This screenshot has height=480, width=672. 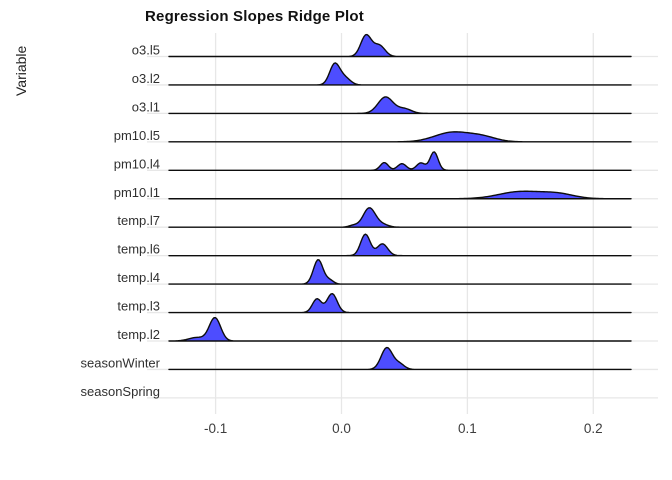 I want to click on density-curve-o3.l5, so click(x=400, y=45).